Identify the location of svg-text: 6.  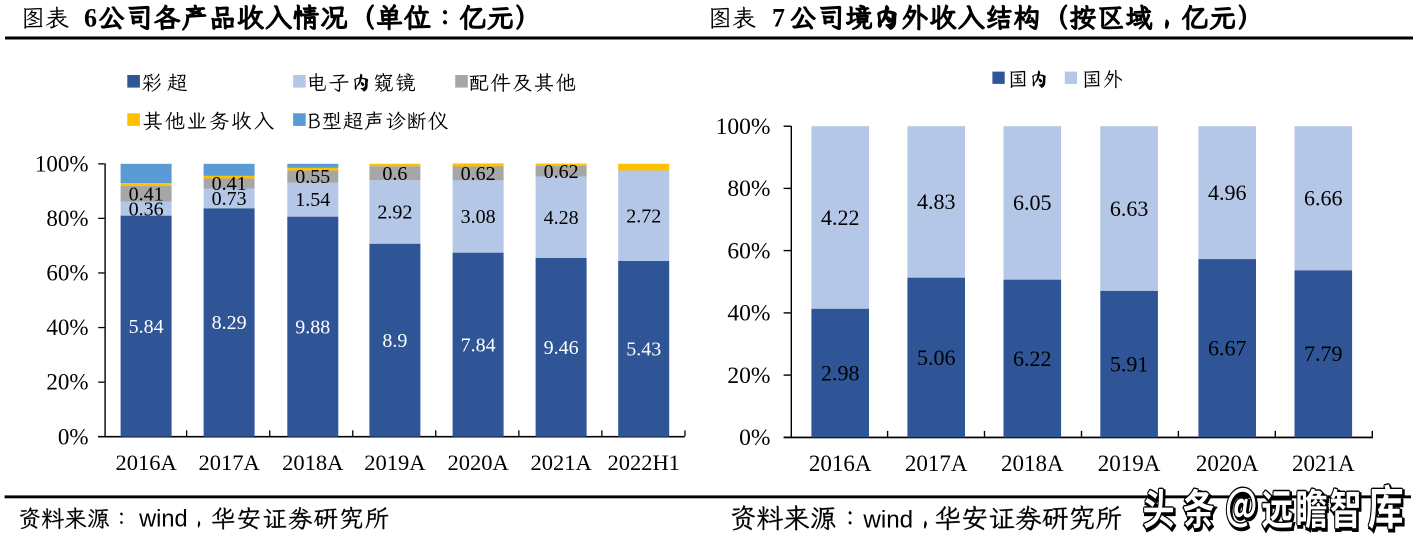
(90, 18).